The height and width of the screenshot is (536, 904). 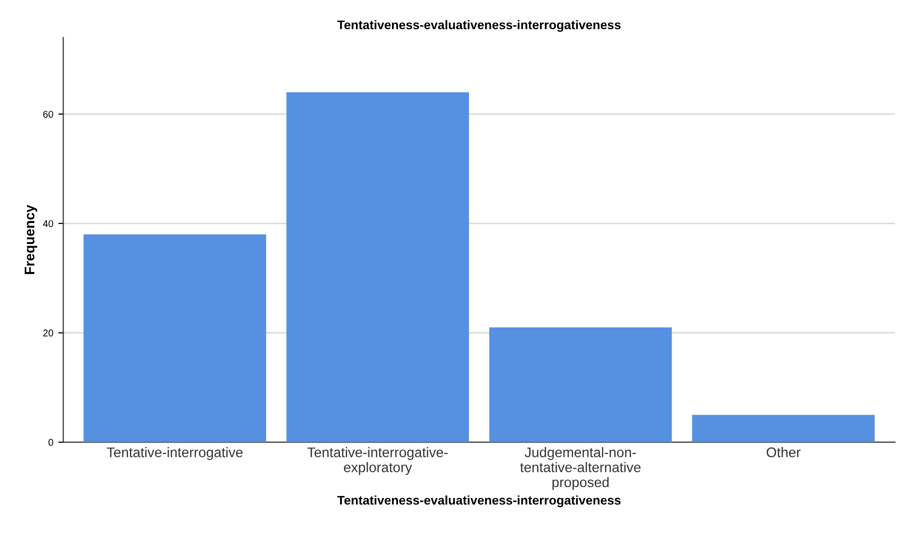 I want to click on x-tick-label: Other, so click(x=783, y=452).